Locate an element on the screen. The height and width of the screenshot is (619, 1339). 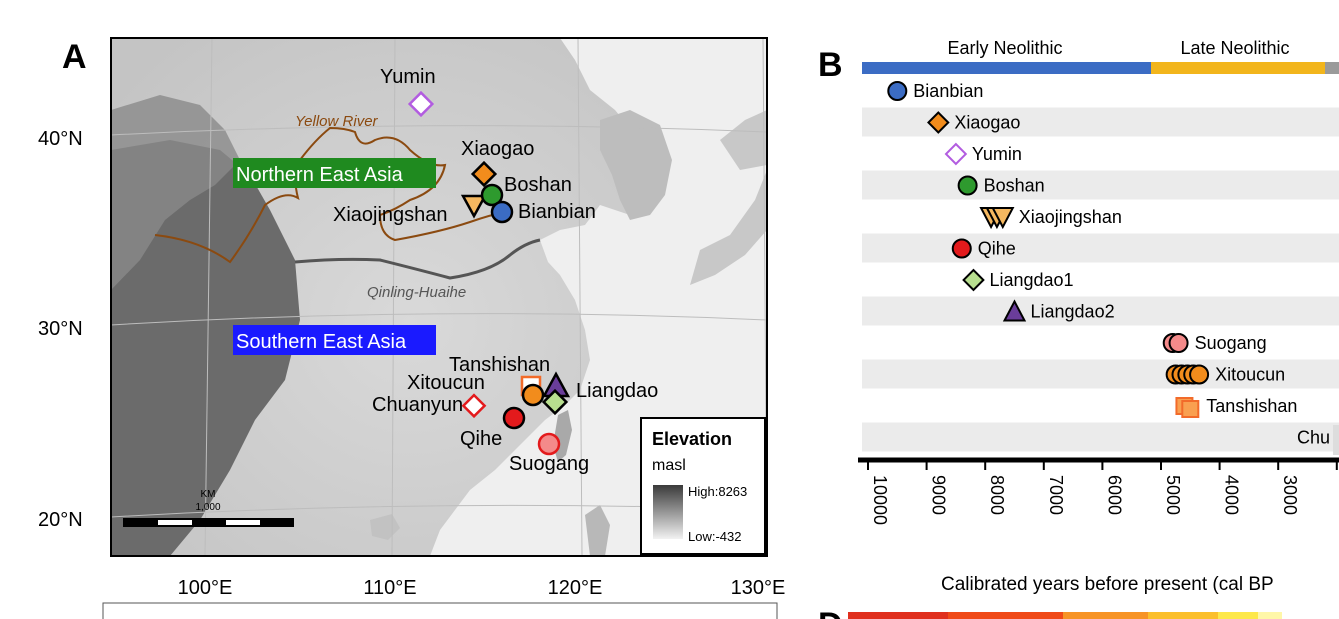
region-north-label: Northern East Asia is located at coordinates (320, 175).